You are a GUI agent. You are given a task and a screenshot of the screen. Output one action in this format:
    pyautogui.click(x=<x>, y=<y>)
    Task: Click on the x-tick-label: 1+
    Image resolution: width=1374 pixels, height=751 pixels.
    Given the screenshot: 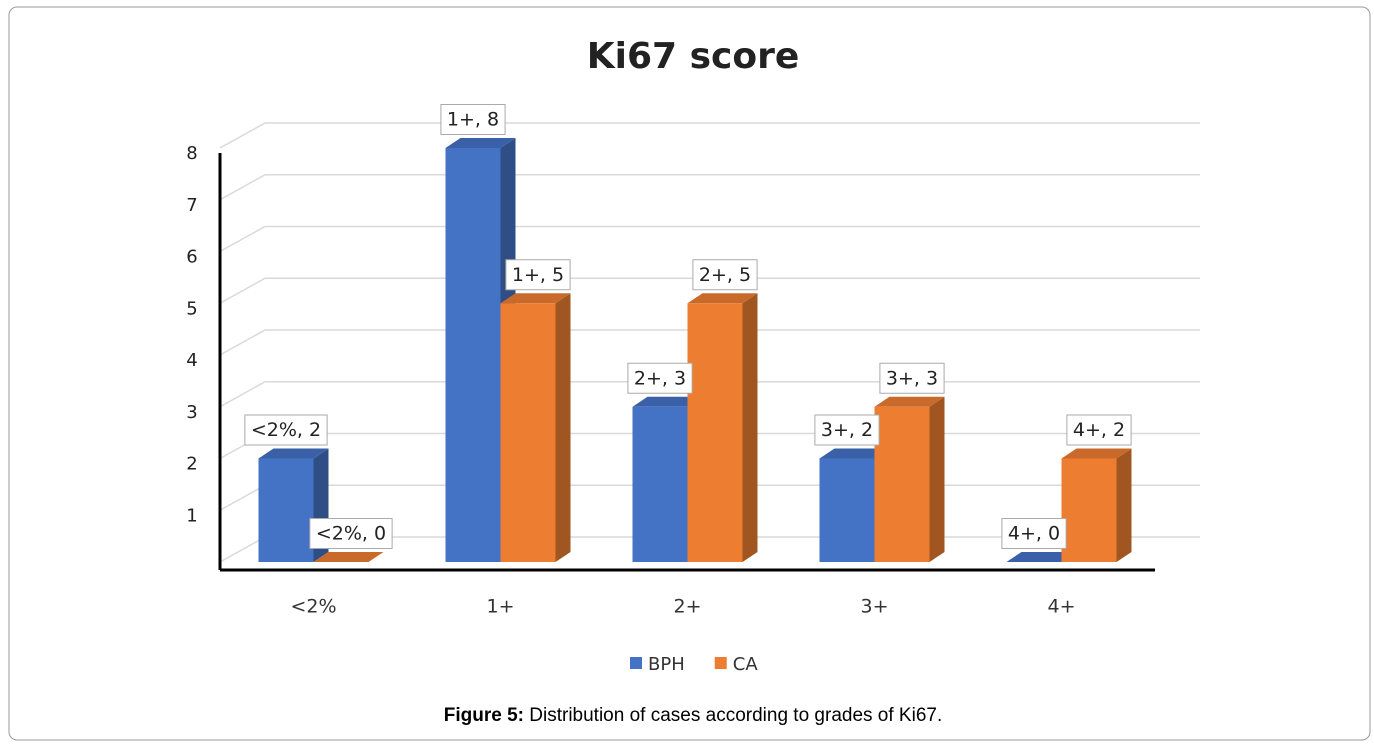 What is the action you would take?
    pyautogui.click(x=500, y=607)
    